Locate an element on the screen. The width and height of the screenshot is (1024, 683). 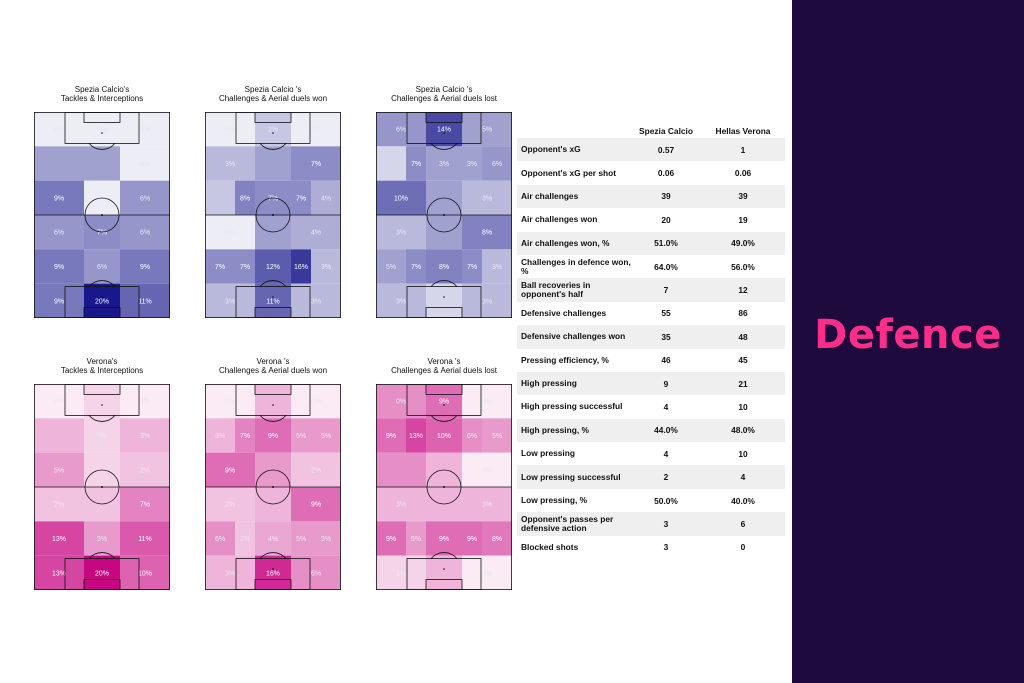
cell-label: 20% is located at coordinates (102, 573).